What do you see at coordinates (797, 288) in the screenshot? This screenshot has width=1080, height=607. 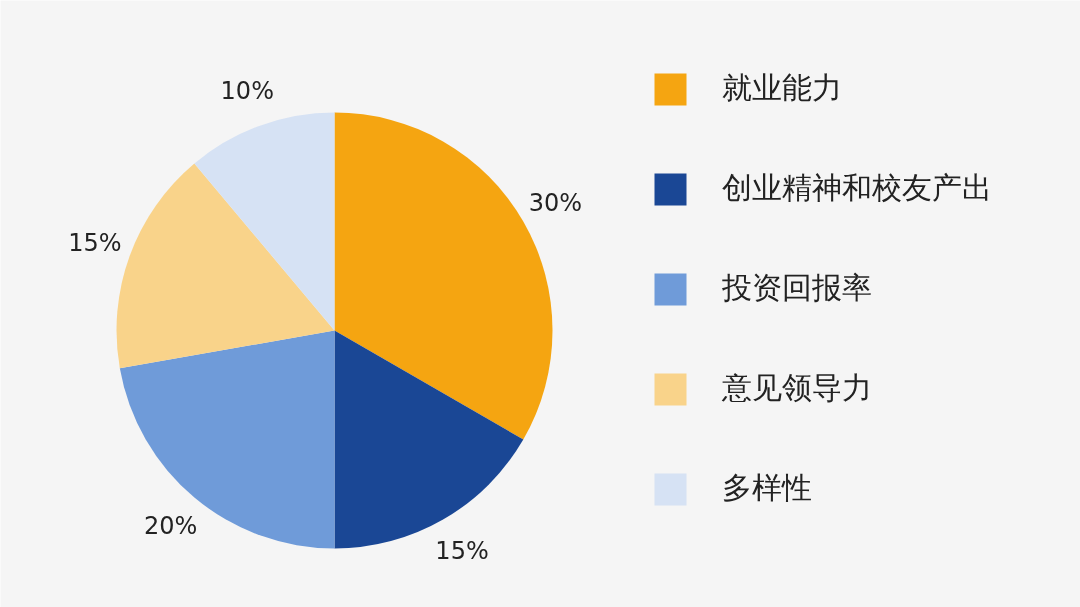 I see `legend-label: 投资回报率` at bounding box center [797, 288].